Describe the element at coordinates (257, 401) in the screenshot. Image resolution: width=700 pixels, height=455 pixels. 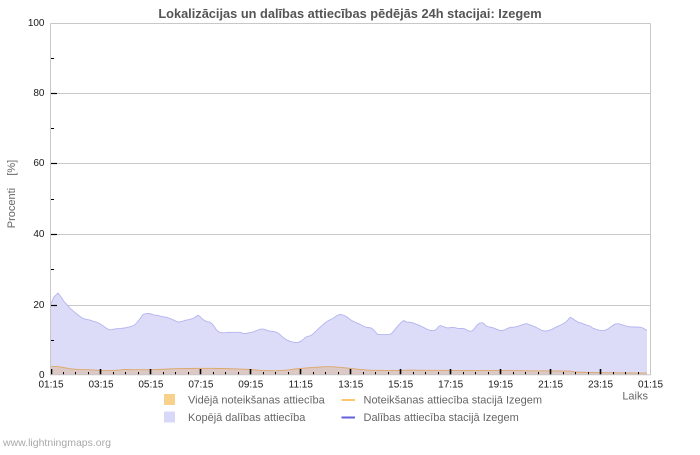
I see `svg-text: Vidējā noteikšanas attiecība` at that location.